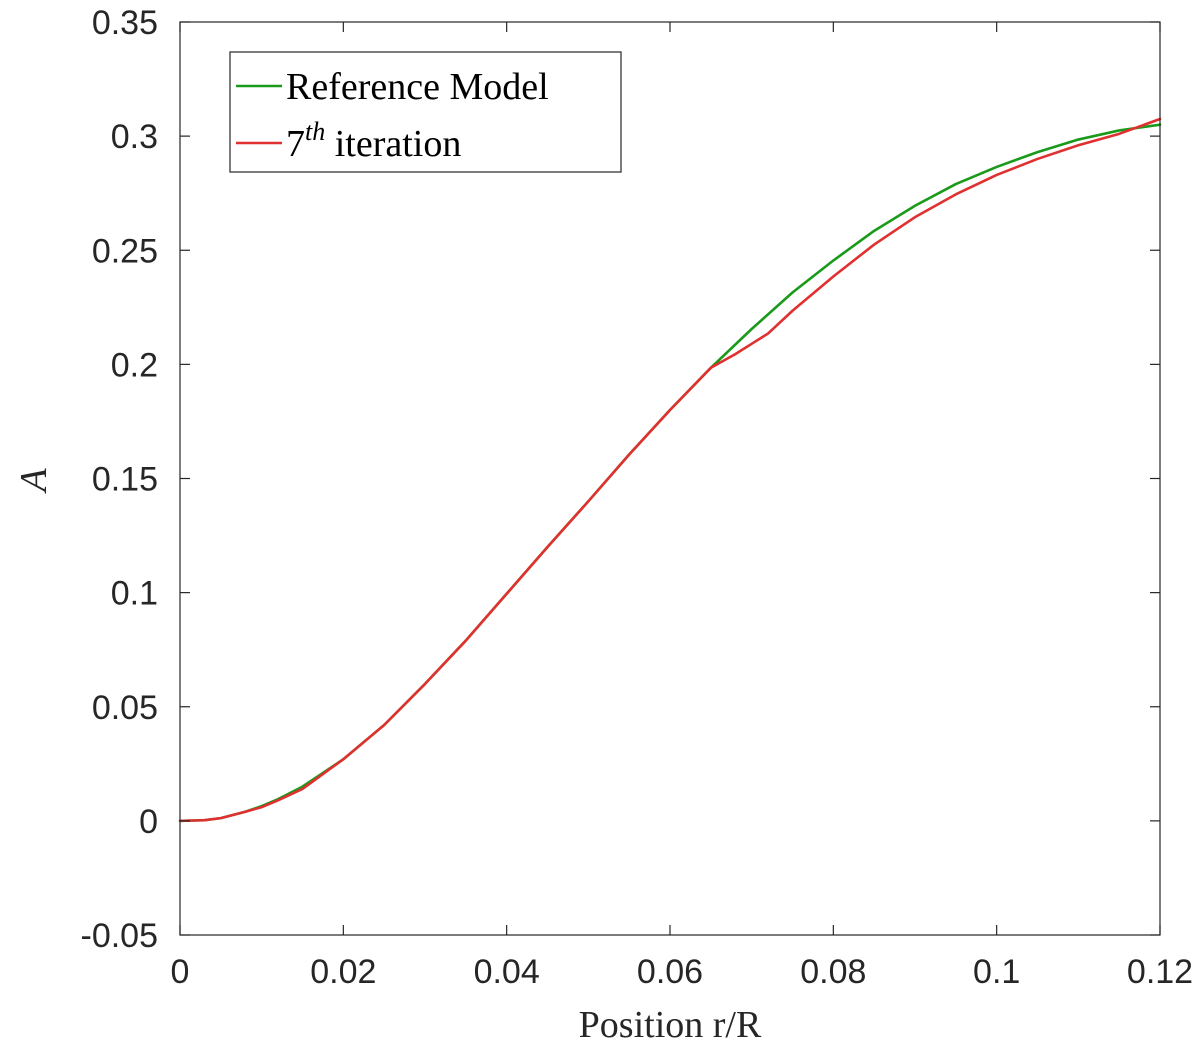  What do you see at coordinates (996, 972) in the screenshot?
I see `x-tick-label: 0.1` at bounding box center [996, 972].